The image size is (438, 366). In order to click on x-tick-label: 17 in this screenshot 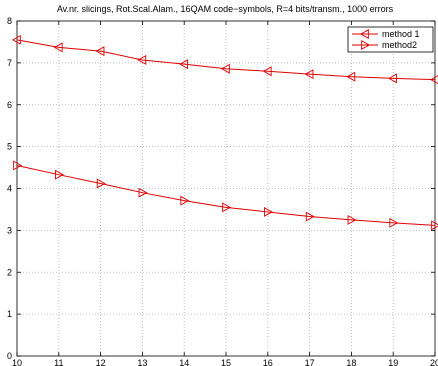, I will do `click(310, 362)`.